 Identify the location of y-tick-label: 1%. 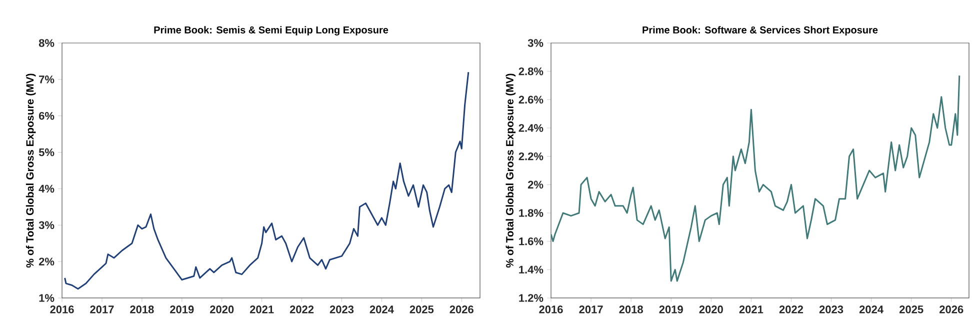
(46, 298).